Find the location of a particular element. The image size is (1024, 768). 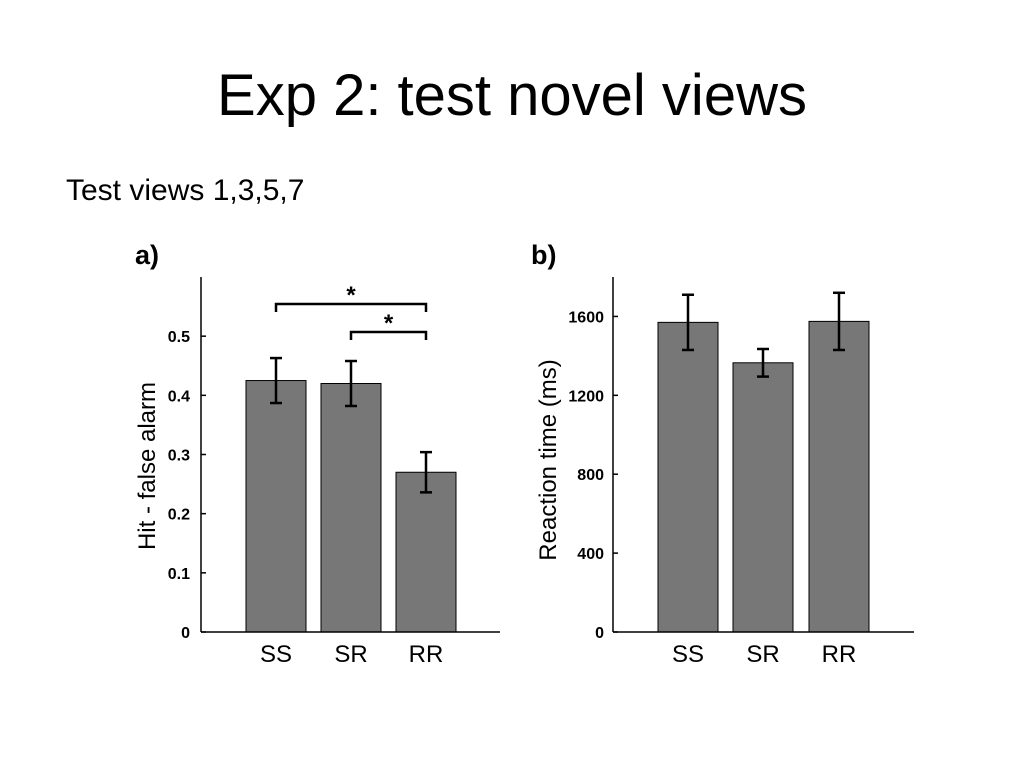

panel-label: a) is located at coordinates (147, 255).